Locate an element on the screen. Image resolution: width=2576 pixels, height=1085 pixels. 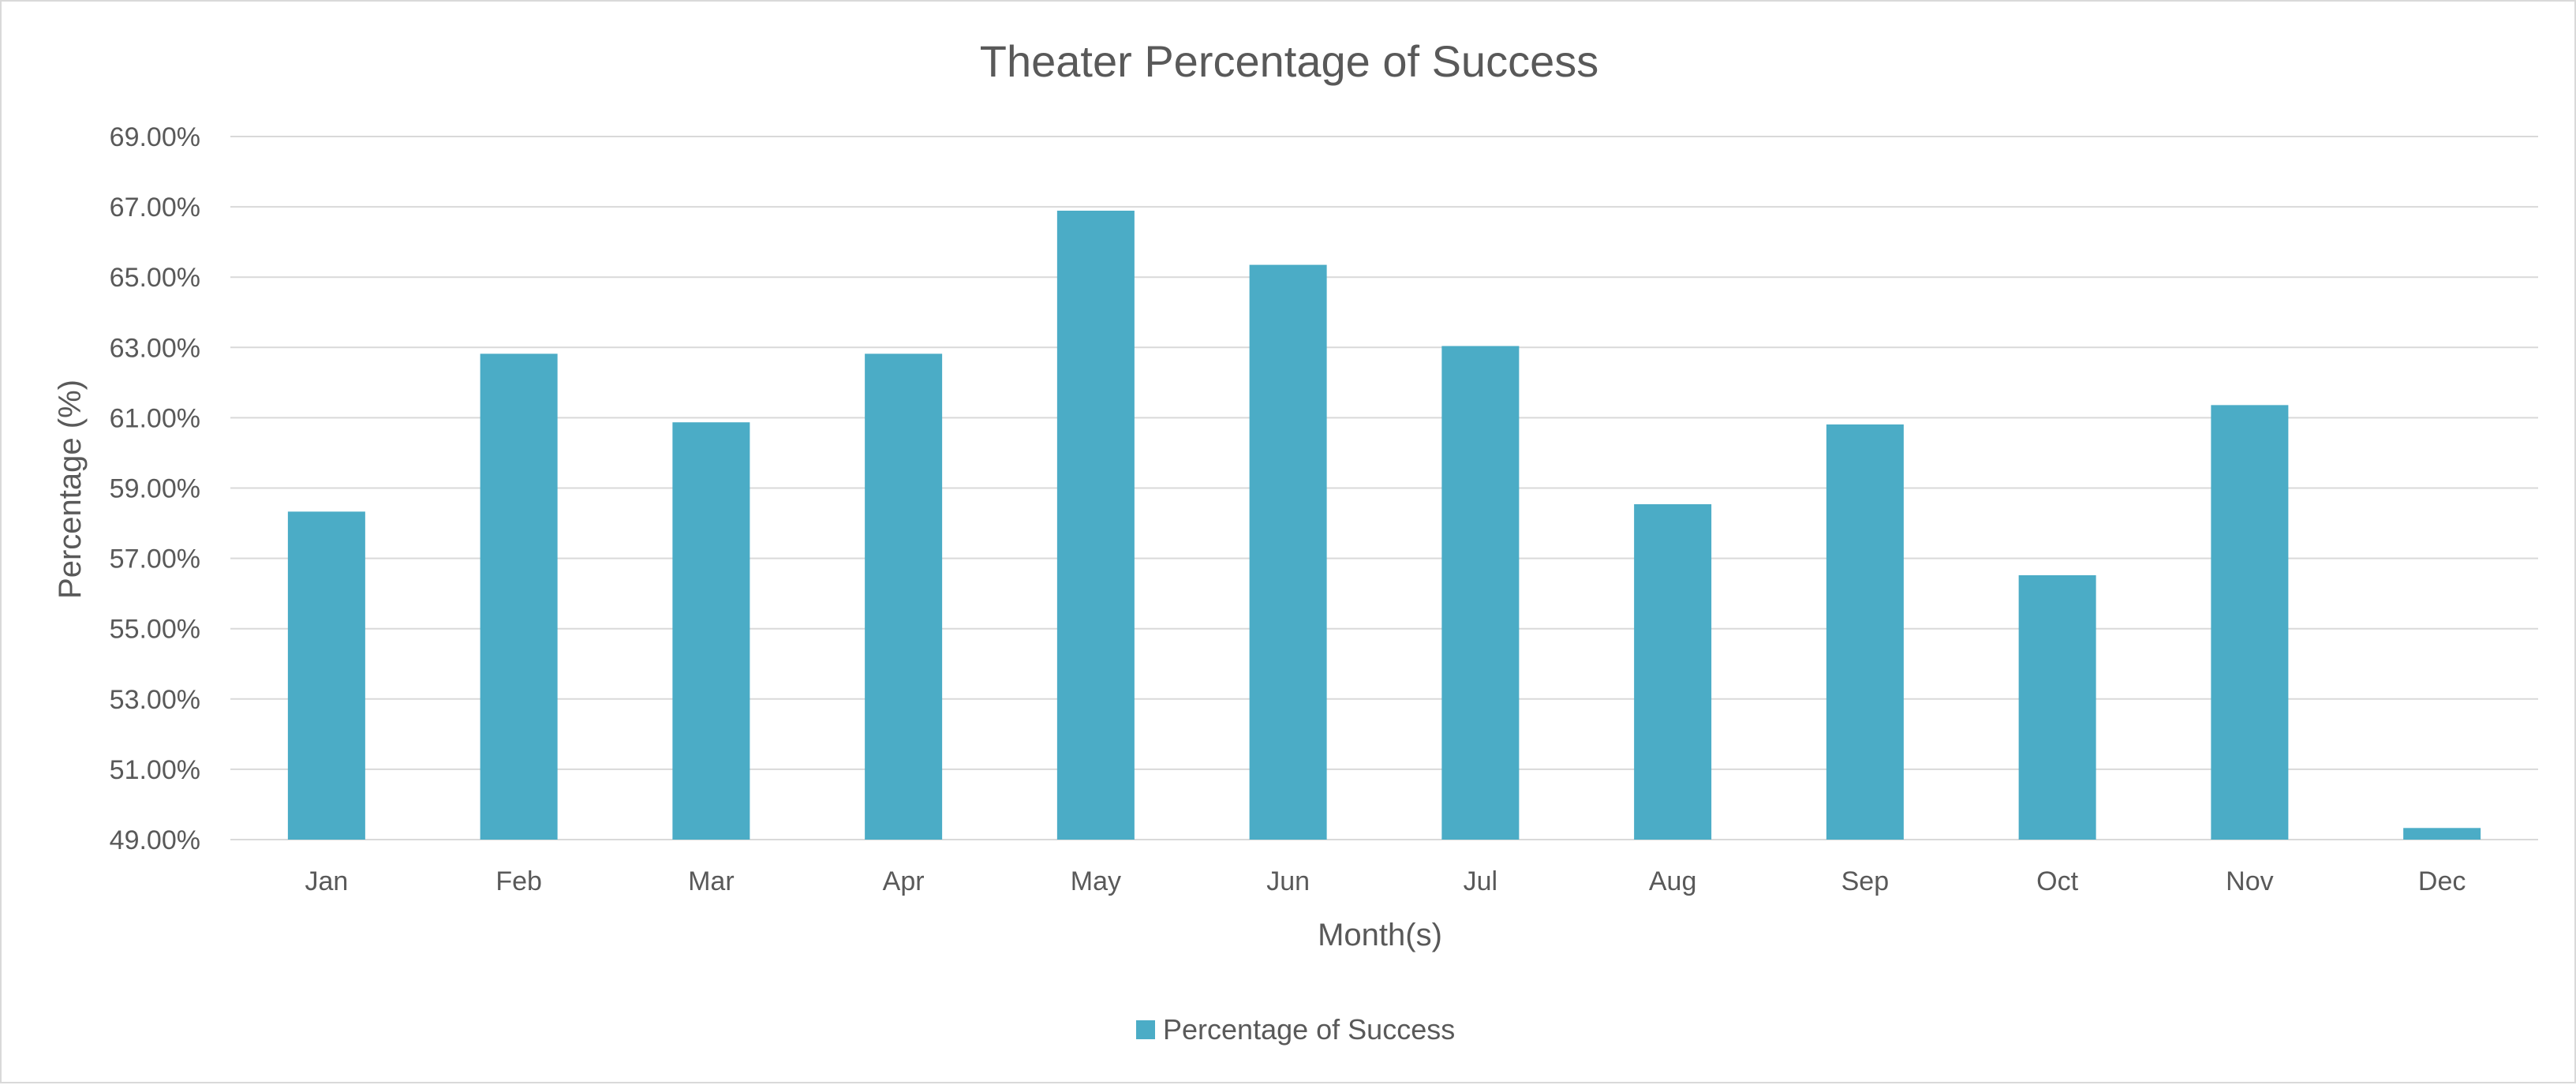
bar-jun is located at coordinates (1288, 552).